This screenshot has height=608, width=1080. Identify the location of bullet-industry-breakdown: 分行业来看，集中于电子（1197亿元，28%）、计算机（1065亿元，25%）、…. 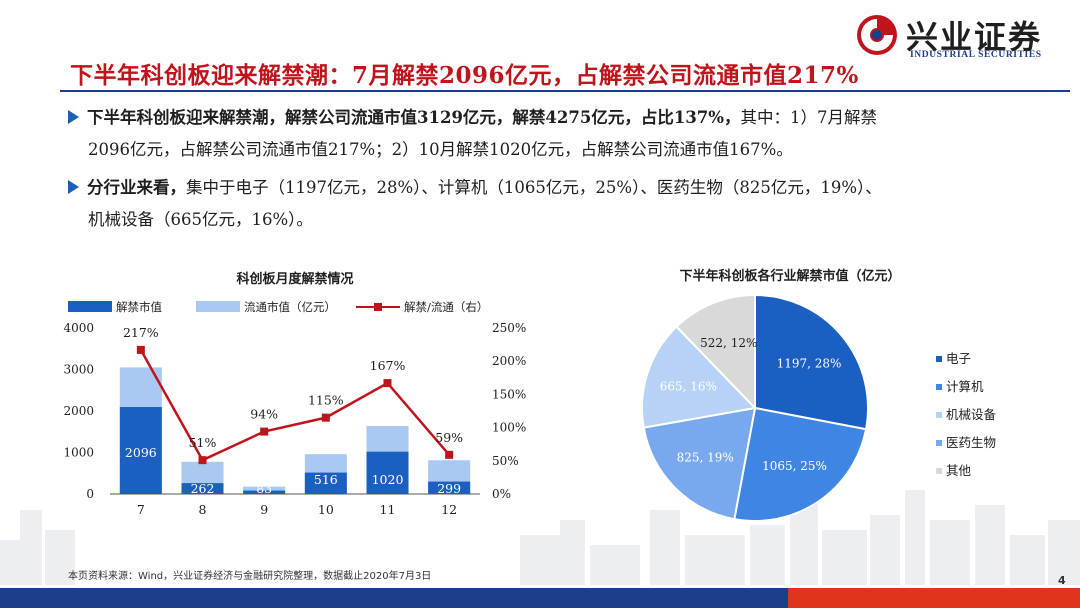
(543, 204).